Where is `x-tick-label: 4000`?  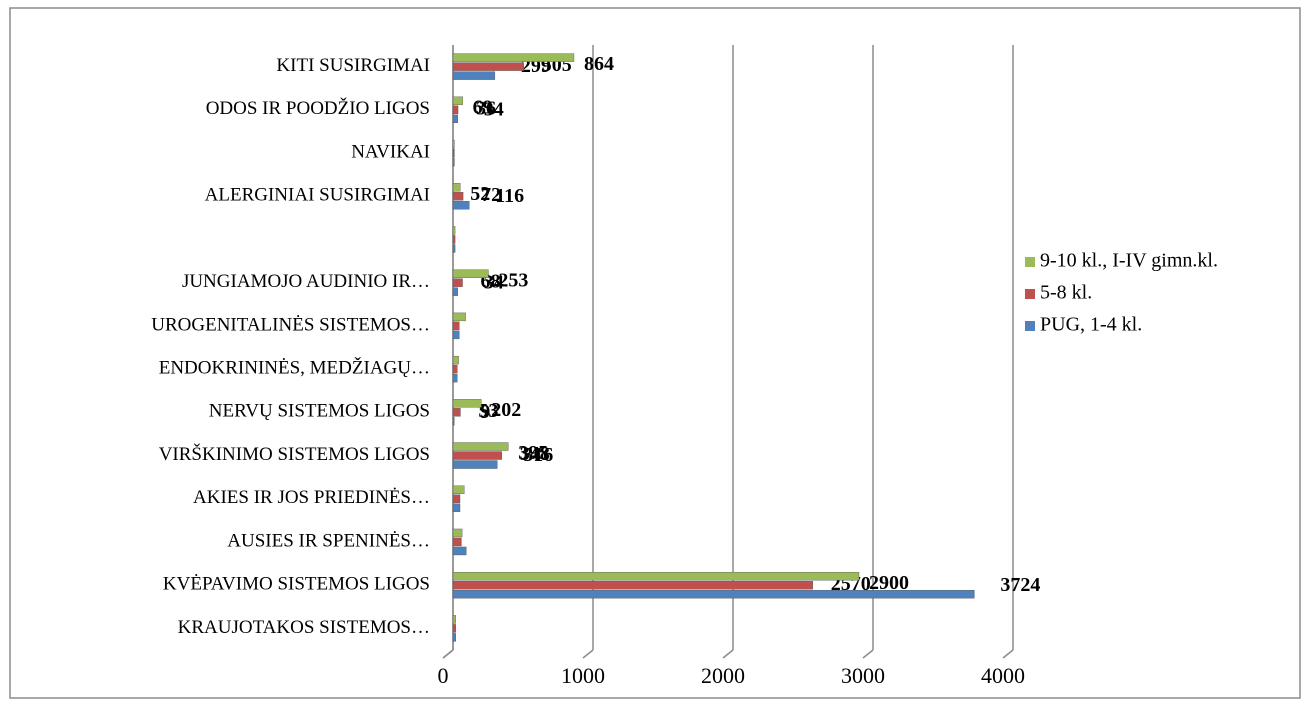 x-tick-label: 4000 is located at coordinates (1003, 675).